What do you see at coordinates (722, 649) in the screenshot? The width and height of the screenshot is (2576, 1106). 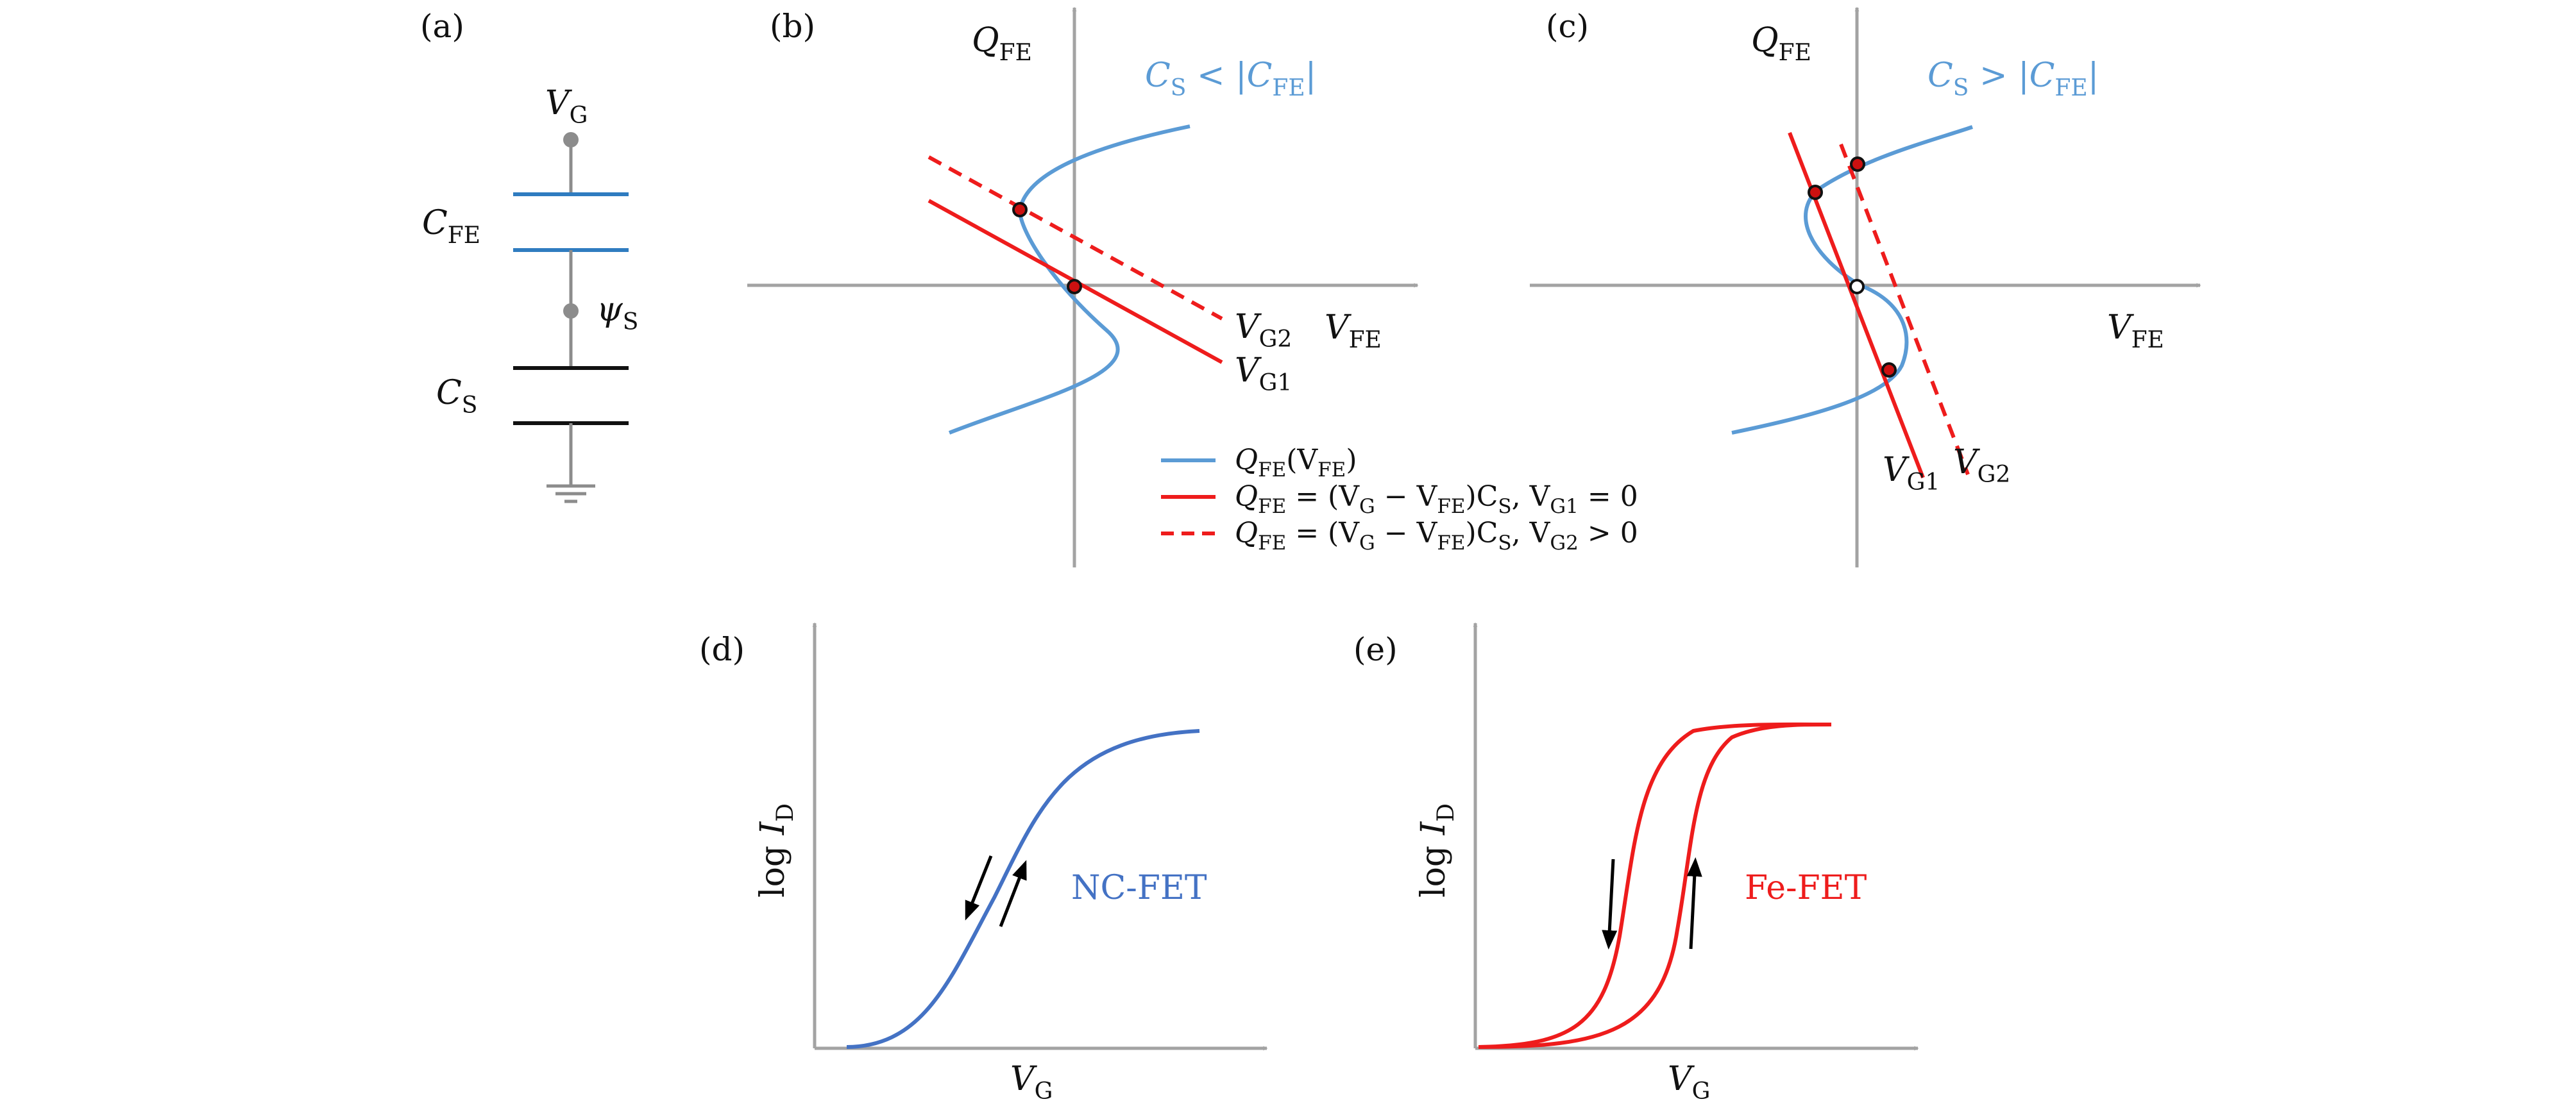 I see `panel-d-label: (d)` at bounding box center [722, 649].